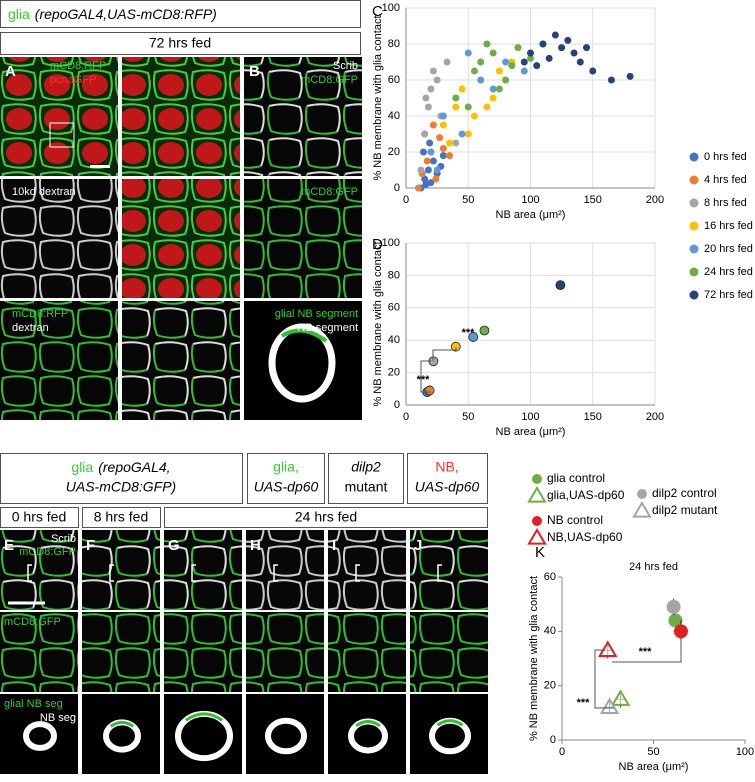 The height and width of the screenshot is (782, 755). Describe the element at coordinates (286, 467) in the screenshot. I see `header-cell: glia,` at that location.